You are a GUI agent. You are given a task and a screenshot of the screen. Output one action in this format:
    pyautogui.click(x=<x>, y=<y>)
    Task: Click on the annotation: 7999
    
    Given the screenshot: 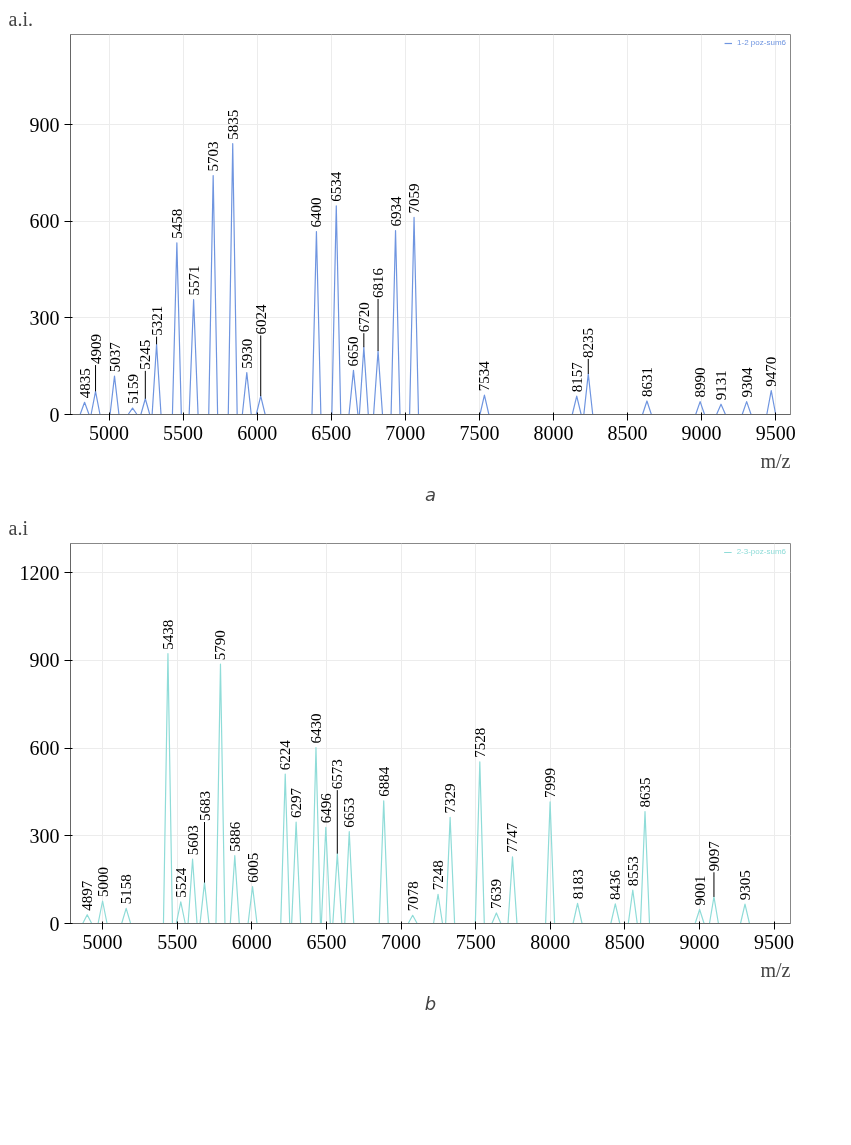 What is the action you would take?
    pyautogui.click(x=550, y=782)
    